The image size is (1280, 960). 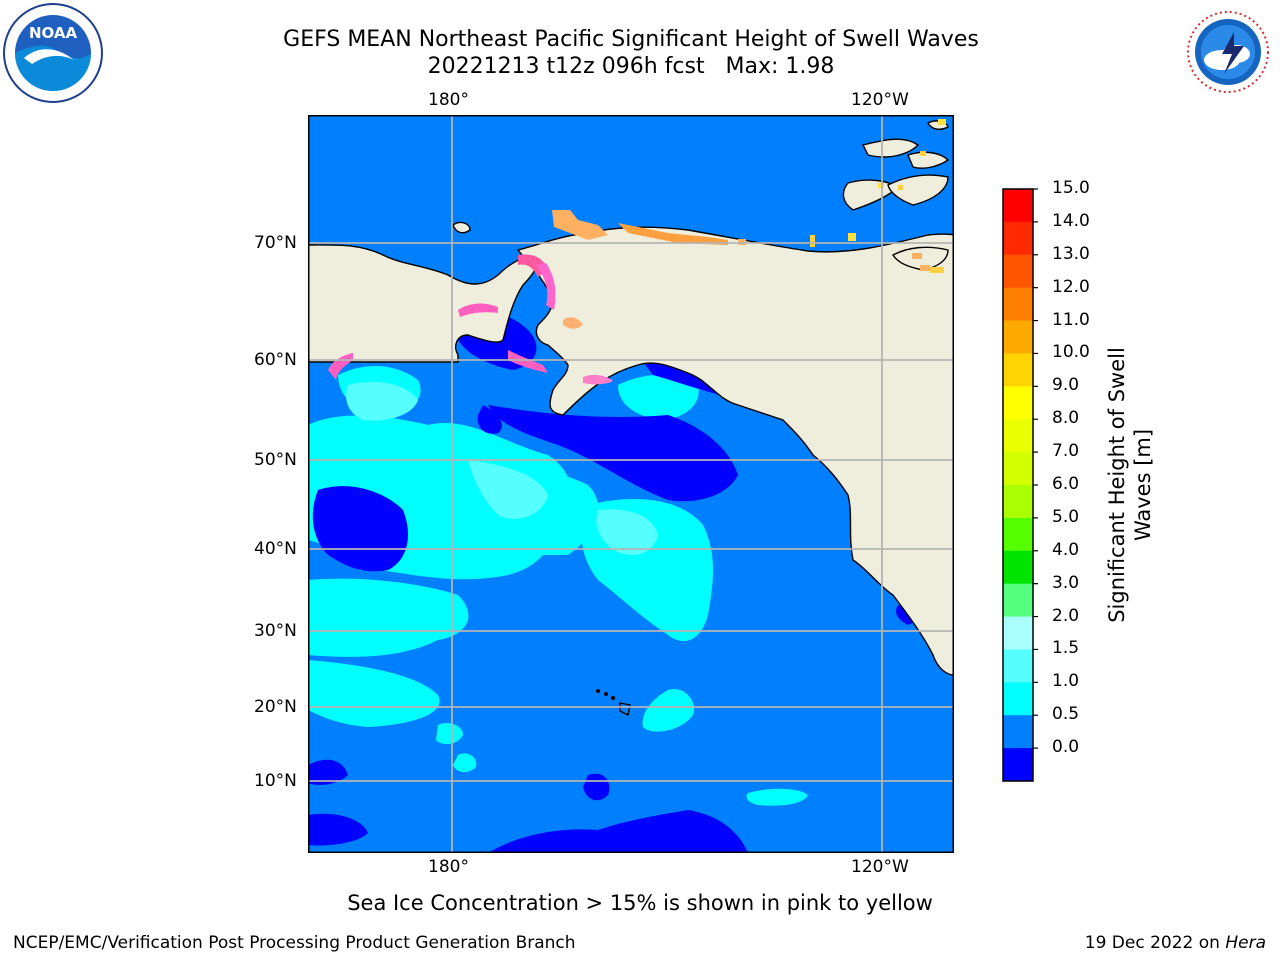 What do you see at coordinates (1130, 485) in the screenshot?
I see `colorbar-title: Significant Height of Swell Waves [m]` at bounding box center [1130, 485].